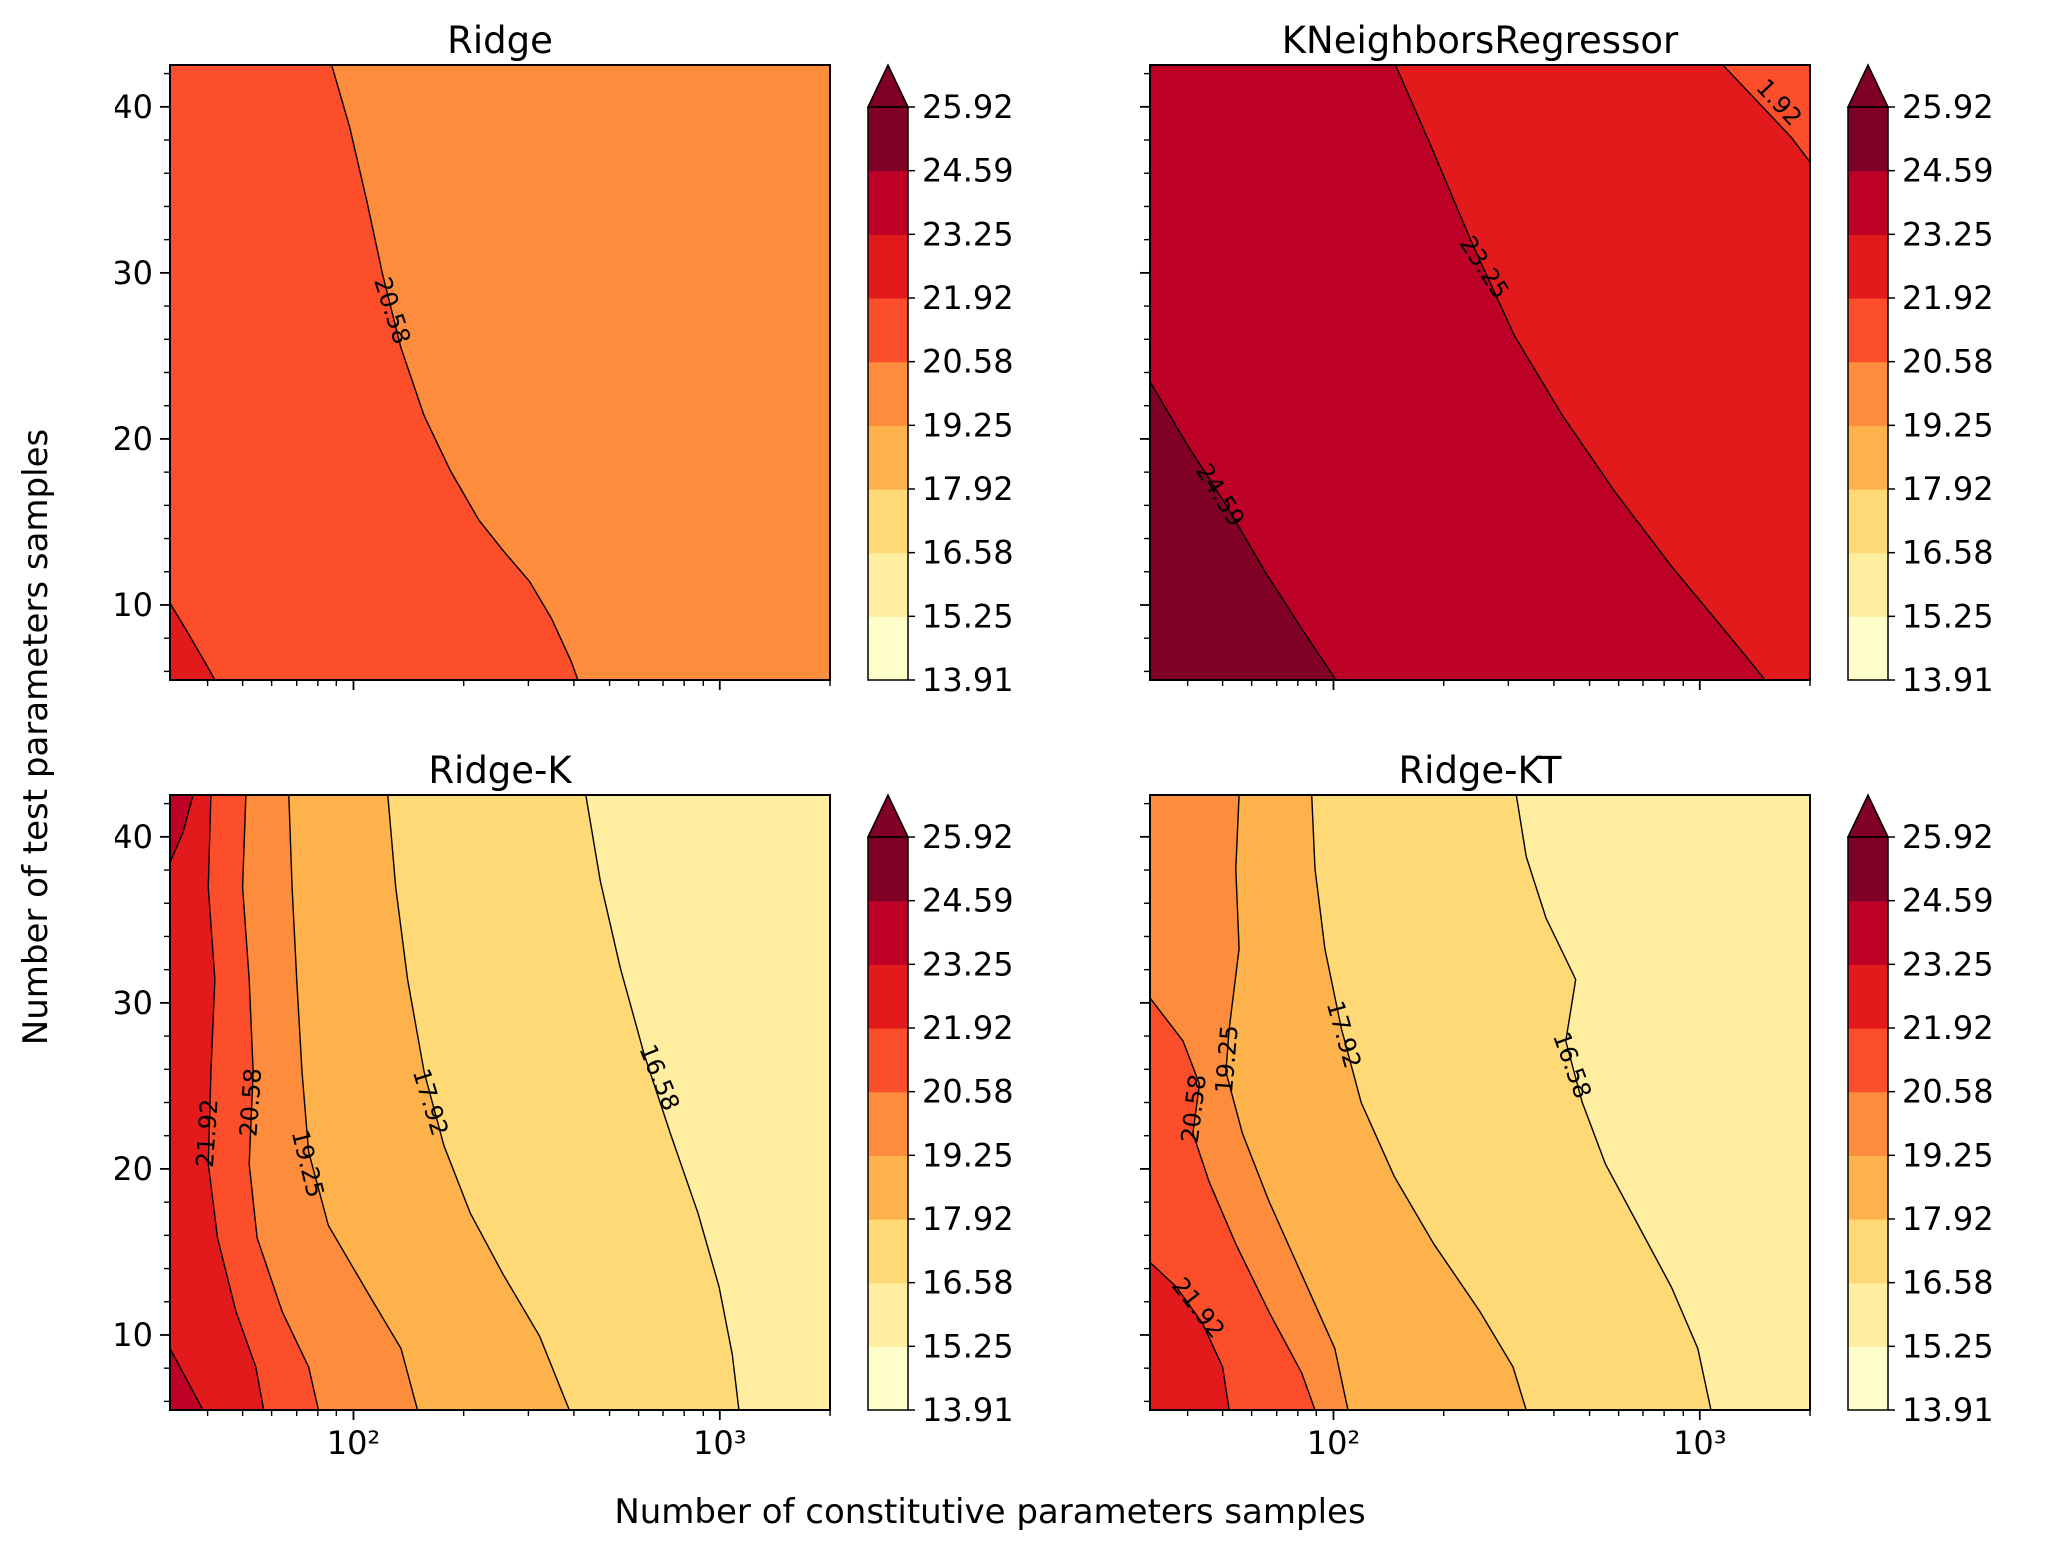  I want to click on y-axis-label: Number of test parameters samples, so click(36, 737).